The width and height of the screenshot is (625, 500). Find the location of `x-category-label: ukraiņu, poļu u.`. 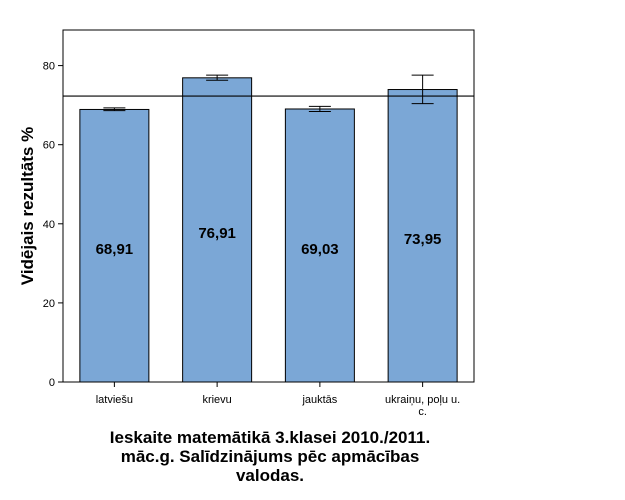

x-category-label: ukraiņu, poļu u. is located at coordinates (422, 400).